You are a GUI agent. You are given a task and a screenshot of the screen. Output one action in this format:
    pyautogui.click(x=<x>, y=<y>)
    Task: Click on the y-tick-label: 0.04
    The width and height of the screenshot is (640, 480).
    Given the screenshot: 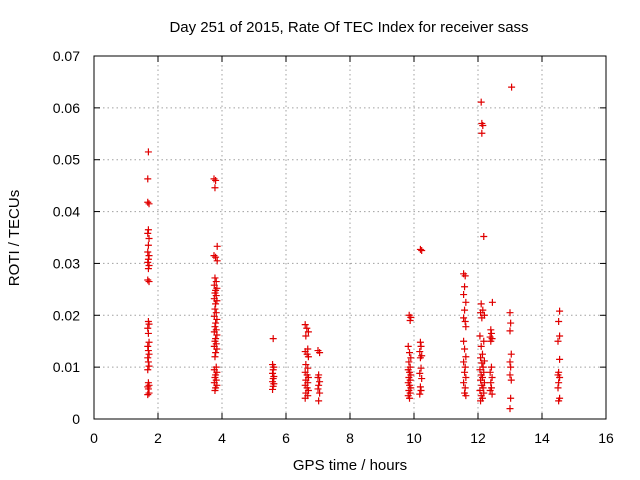 What is the action you would take?
    pyautogui.click(x=66, y=212)
    